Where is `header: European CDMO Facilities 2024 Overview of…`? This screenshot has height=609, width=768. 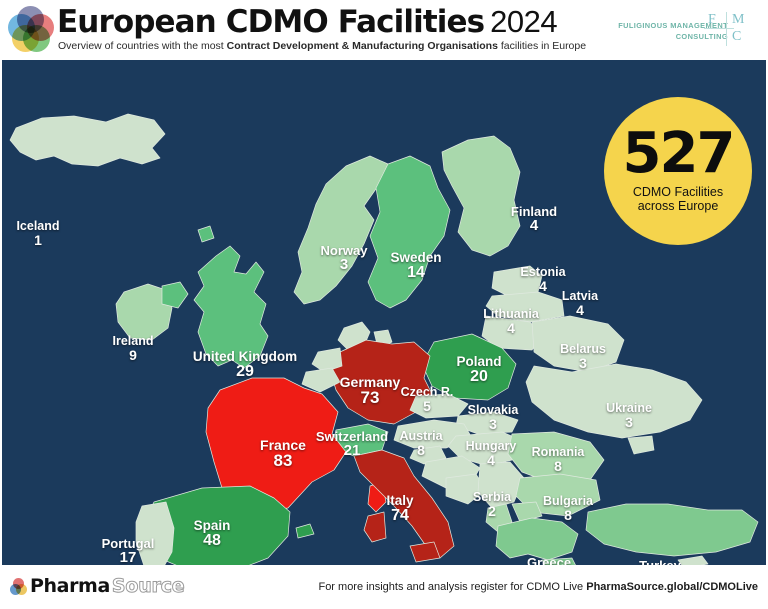 header: European CDMO Facilities 2024 Overview of… is located at coordinates (384, 30).